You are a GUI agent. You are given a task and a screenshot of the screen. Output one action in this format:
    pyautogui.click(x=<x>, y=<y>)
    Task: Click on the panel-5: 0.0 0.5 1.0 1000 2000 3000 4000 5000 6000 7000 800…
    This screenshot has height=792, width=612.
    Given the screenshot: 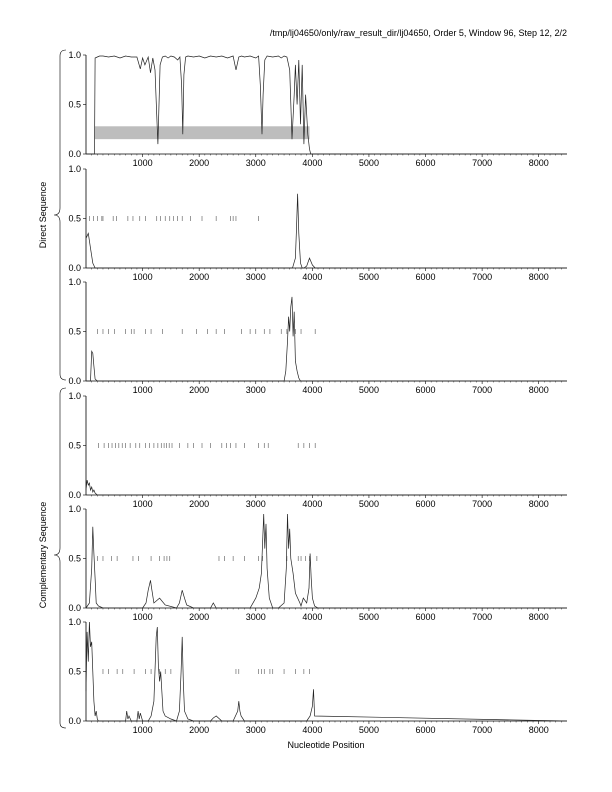 What is the action you would take?
    pyautogui.click(x=317, y=563)
    